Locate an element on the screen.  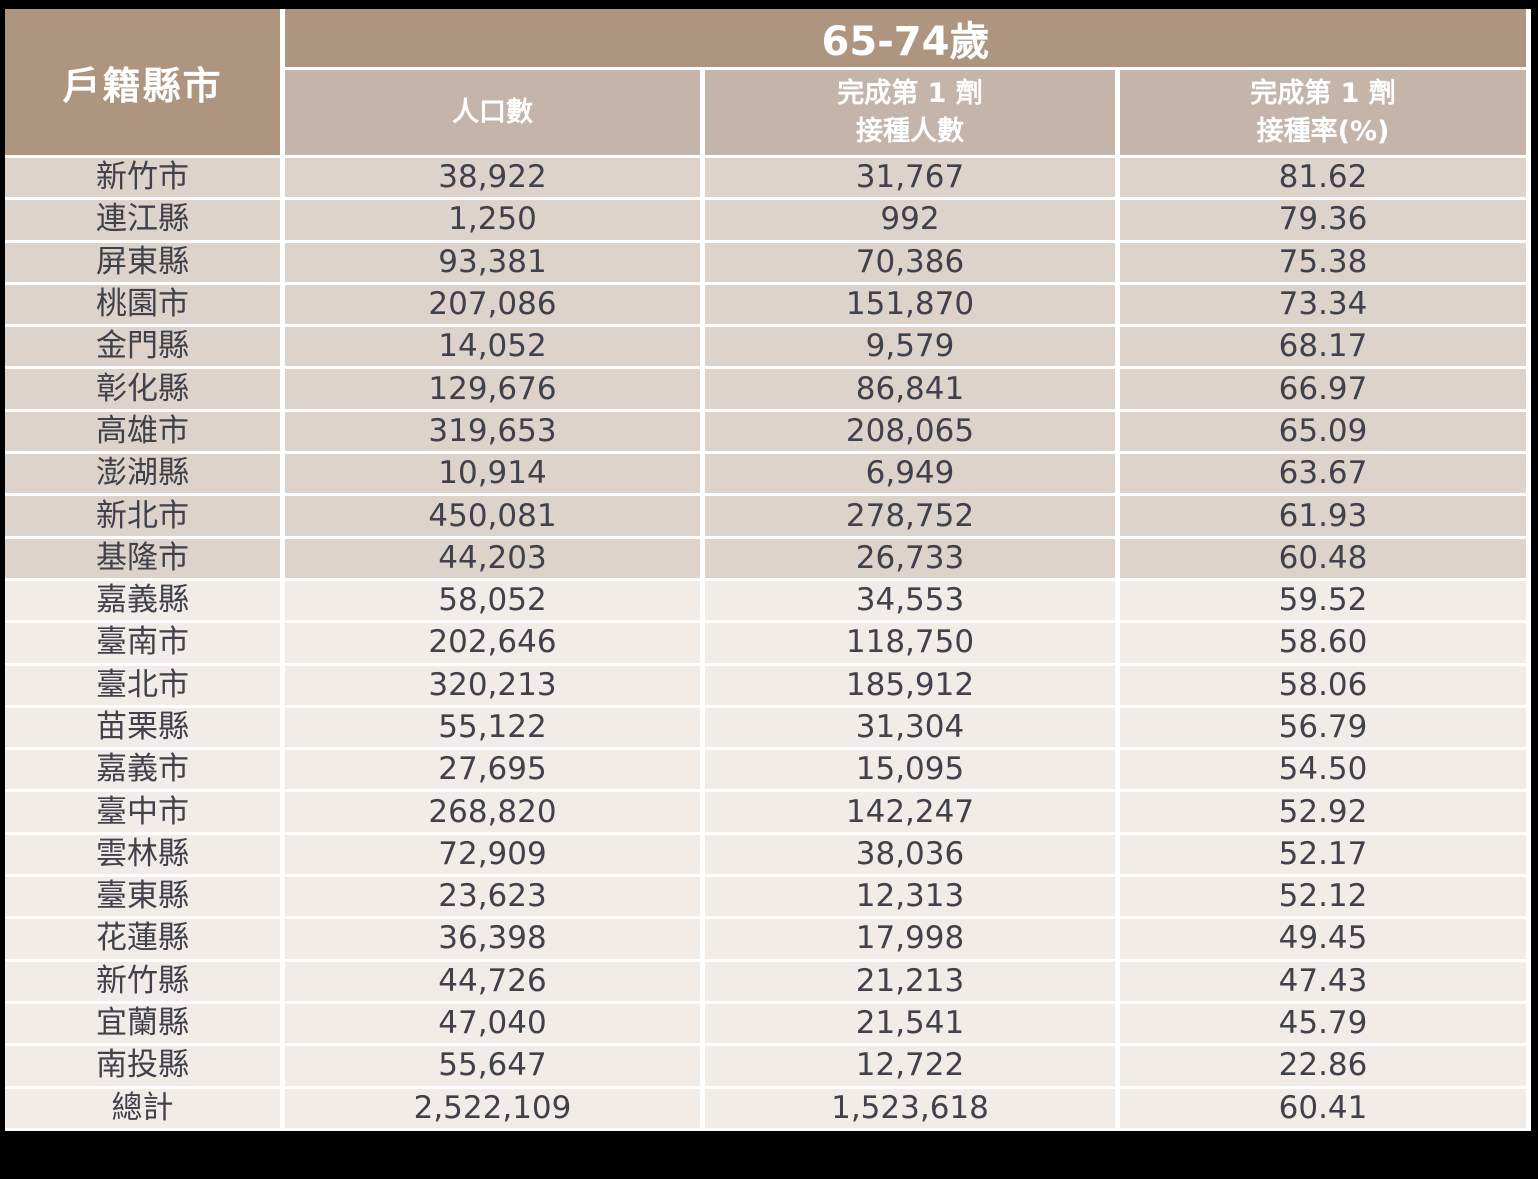
dose1-rate-cell: 47.43 is located at coordinates (1326, 982).